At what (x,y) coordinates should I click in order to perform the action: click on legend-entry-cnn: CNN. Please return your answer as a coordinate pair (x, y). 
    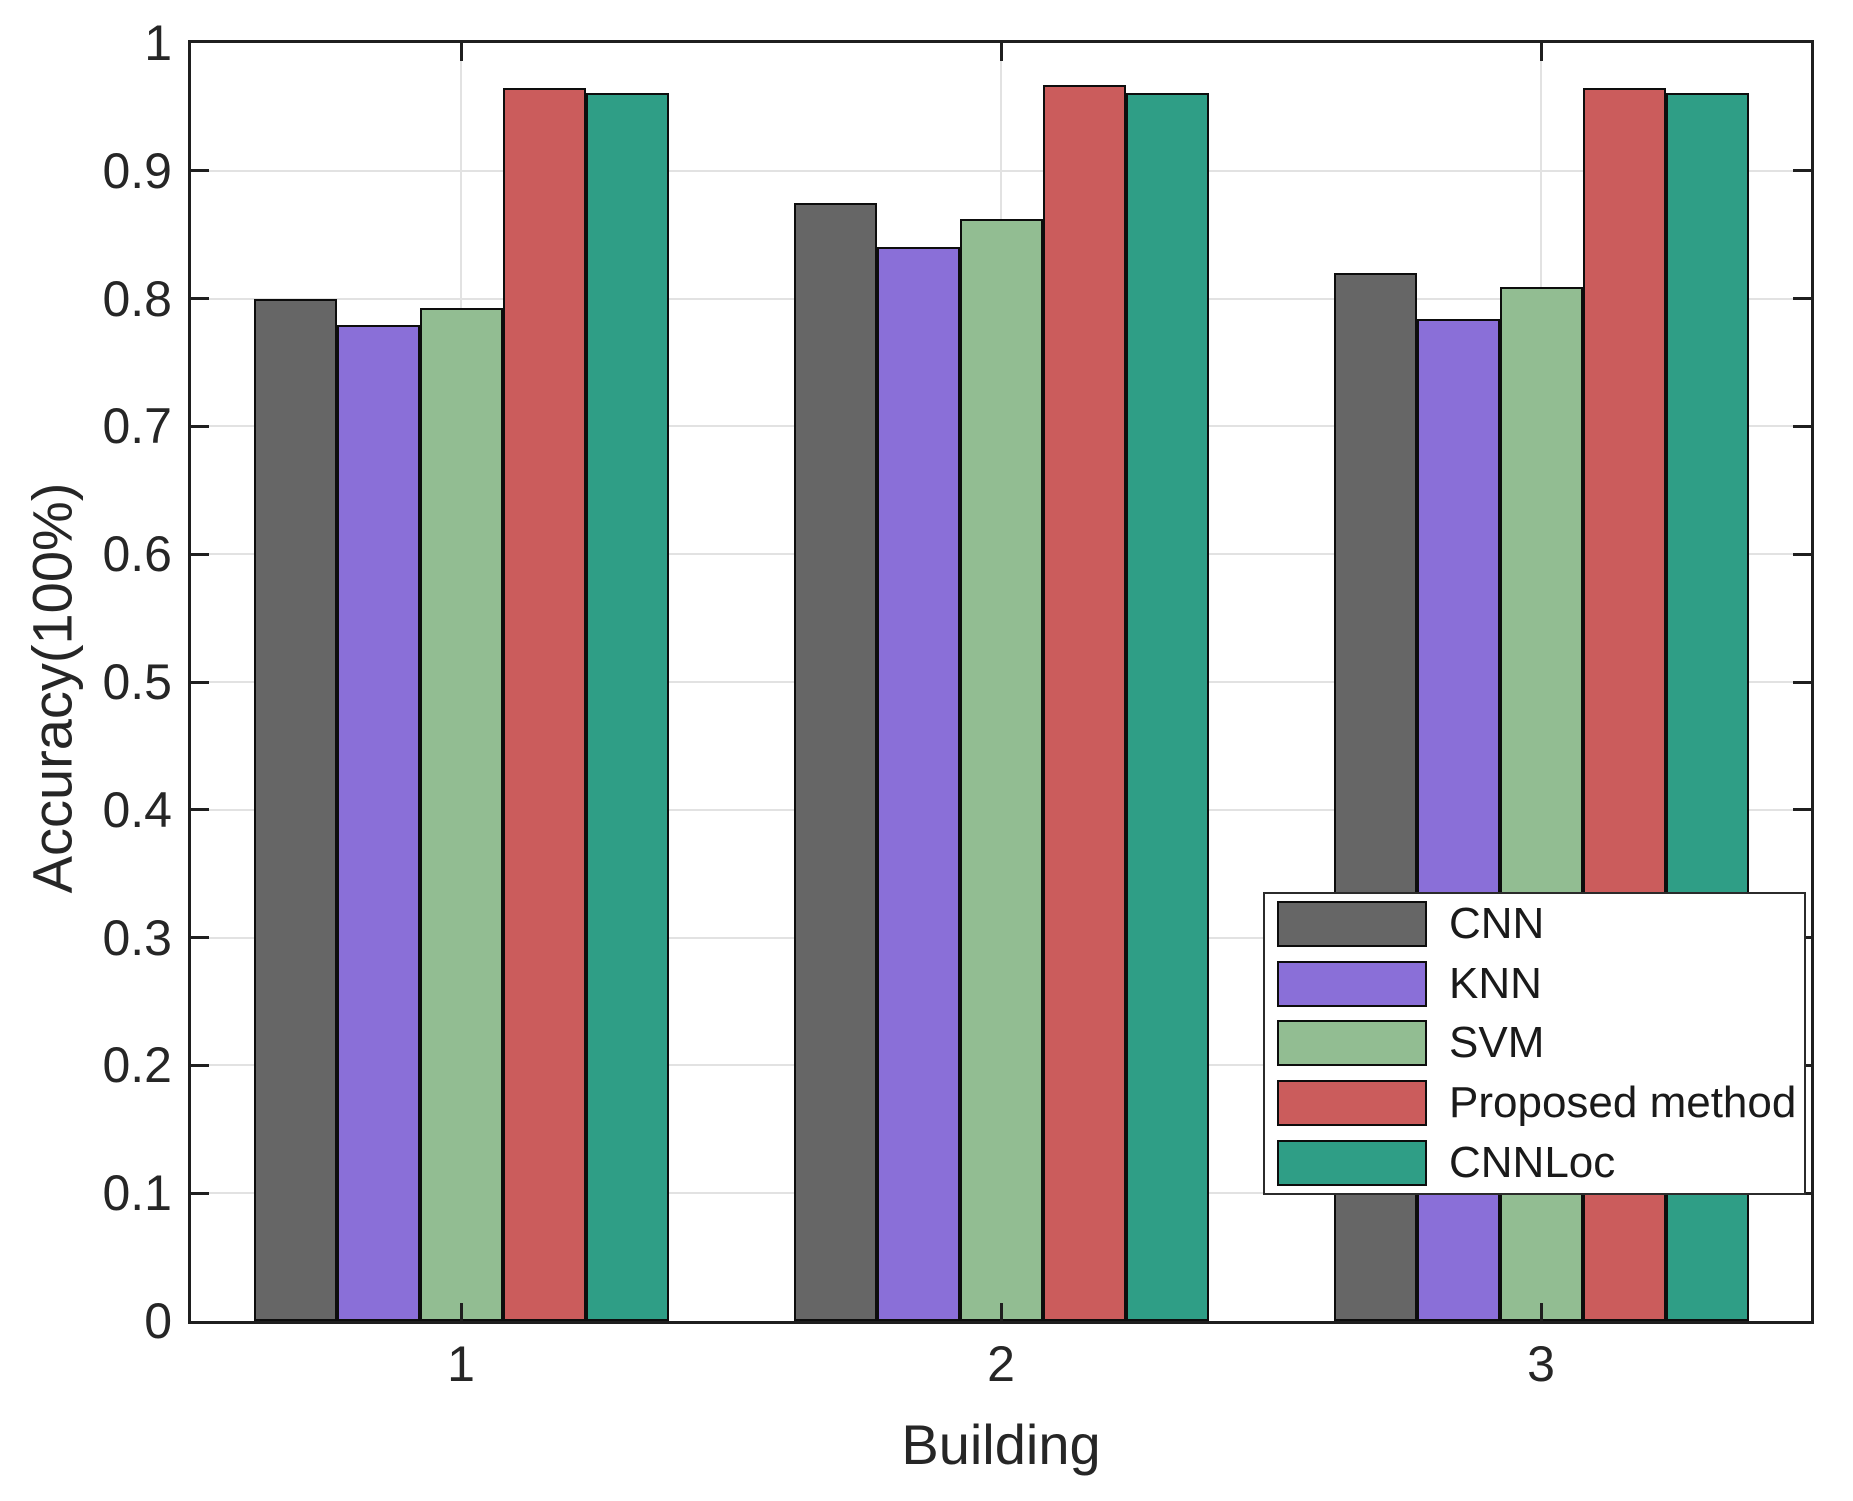
    Looking at the image, I should click on (1534, 924).